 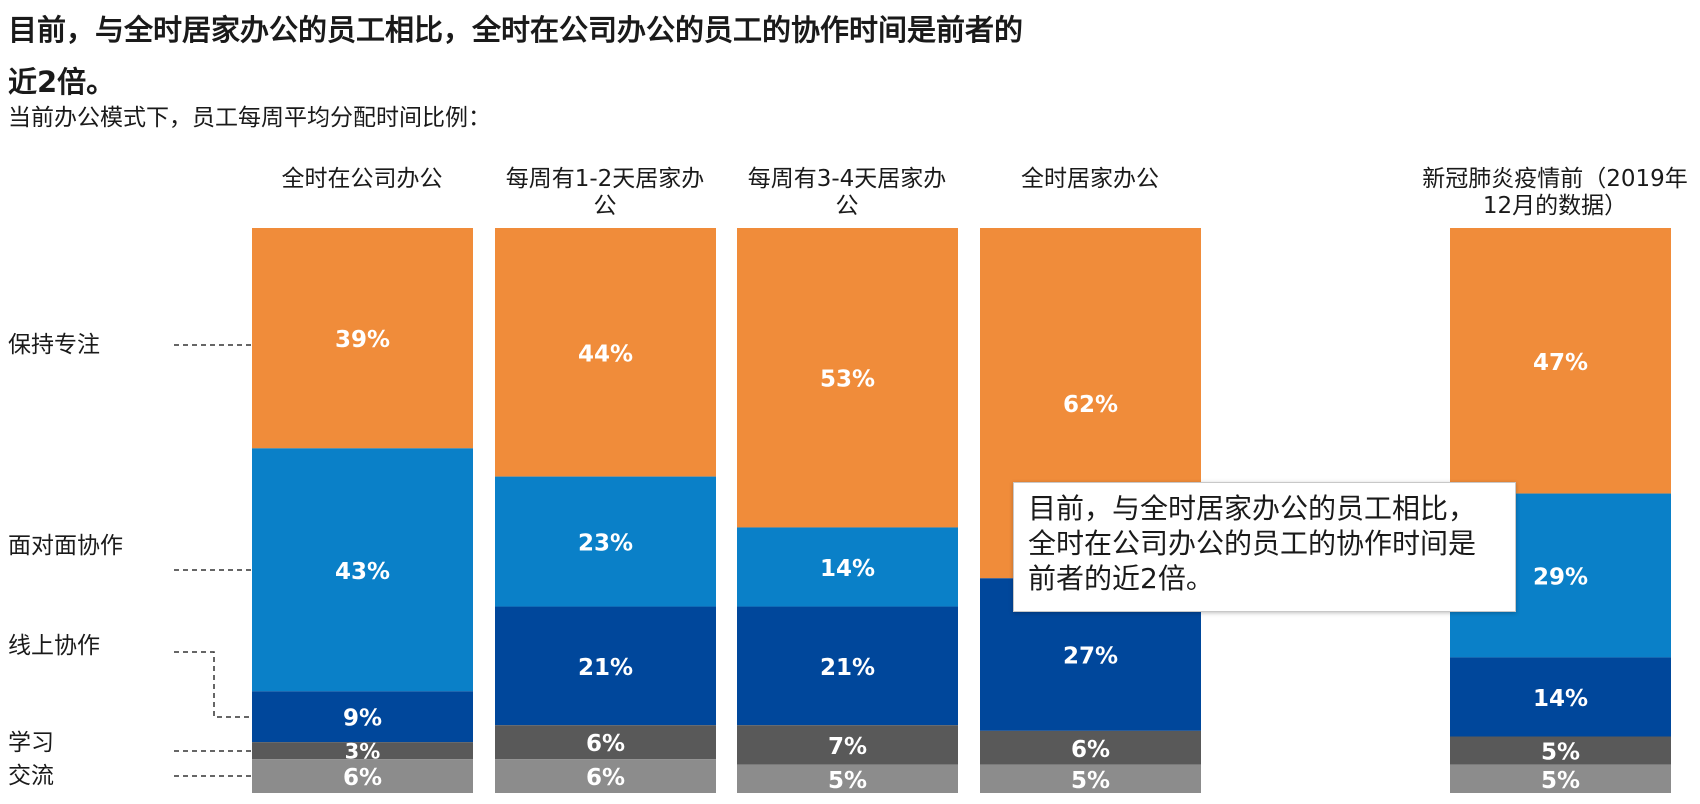 I want to click on row-label-learning: 学习, so click(x=31, y=743).